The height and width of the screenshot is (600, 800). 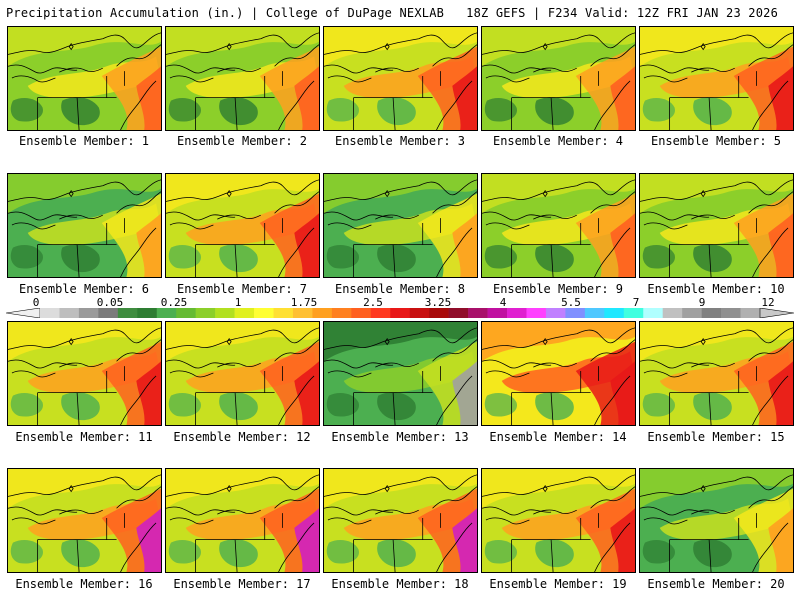 I want to click on member-label: Ensemble Member: 17, so click(x=242, y=584).